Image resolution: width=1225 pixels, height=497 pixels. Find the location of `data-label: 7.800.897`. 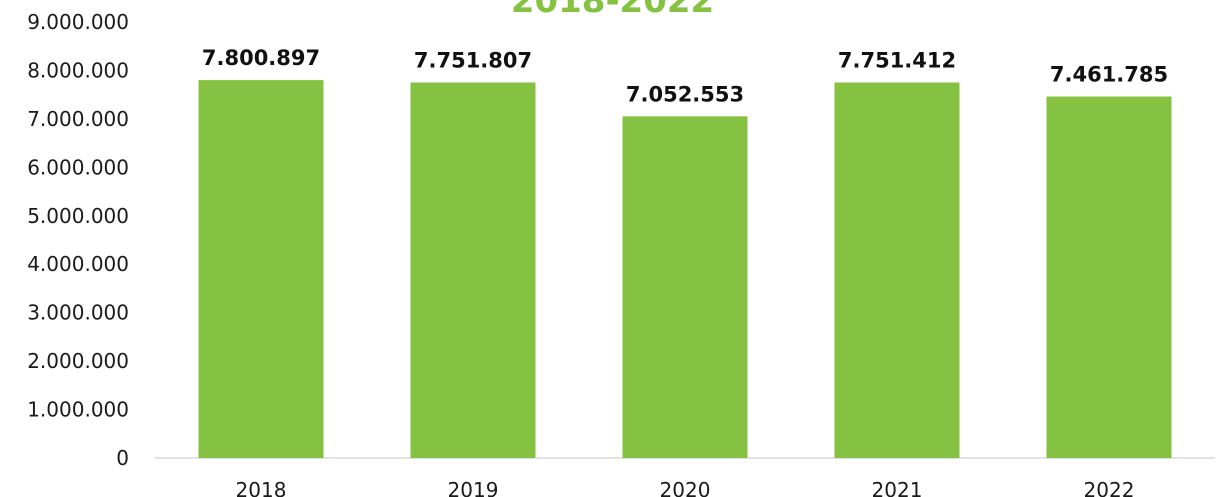

data-label: 7.800.897 is located at coordinates (261, 58).